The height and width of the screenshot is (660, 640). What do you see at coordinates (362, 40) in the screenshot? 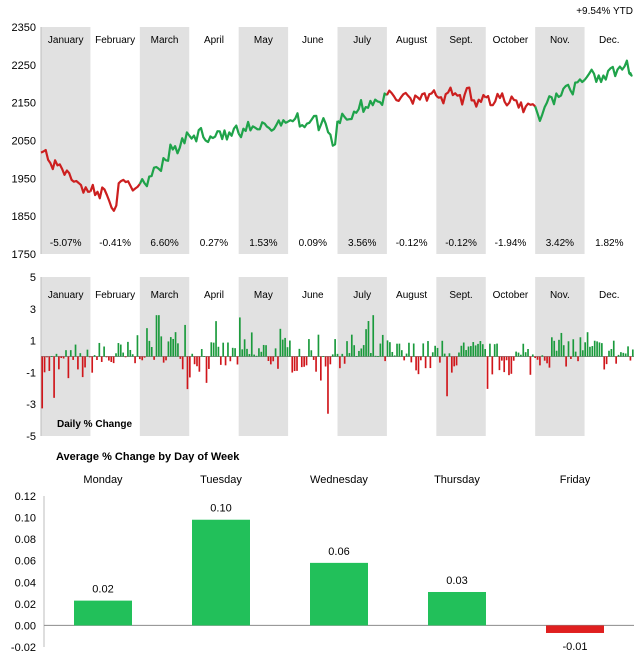
I see `month-label-top: July` at bounding box center [362, 40].